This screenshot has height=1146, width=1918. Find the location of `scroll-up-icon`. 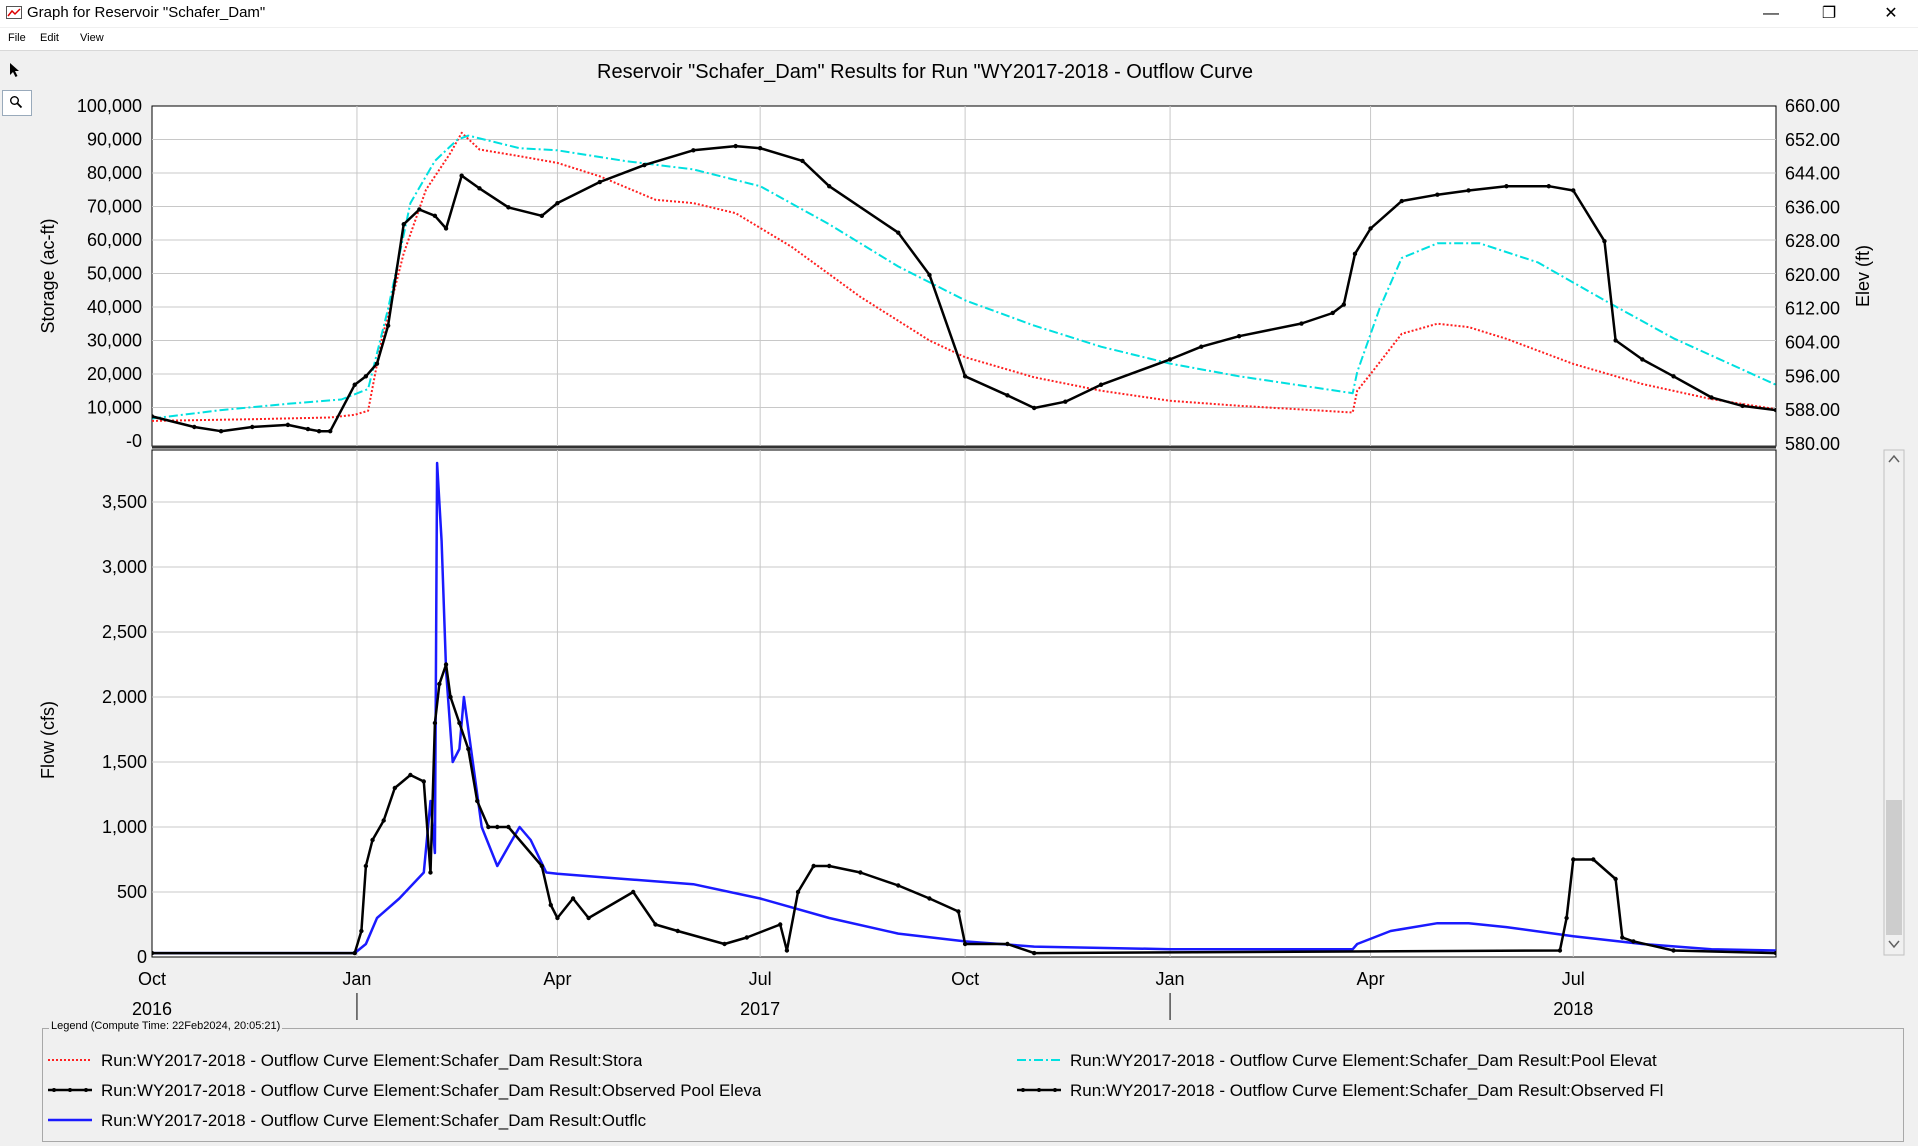

scroll-up-icon is located at coordinates (1894, 458).